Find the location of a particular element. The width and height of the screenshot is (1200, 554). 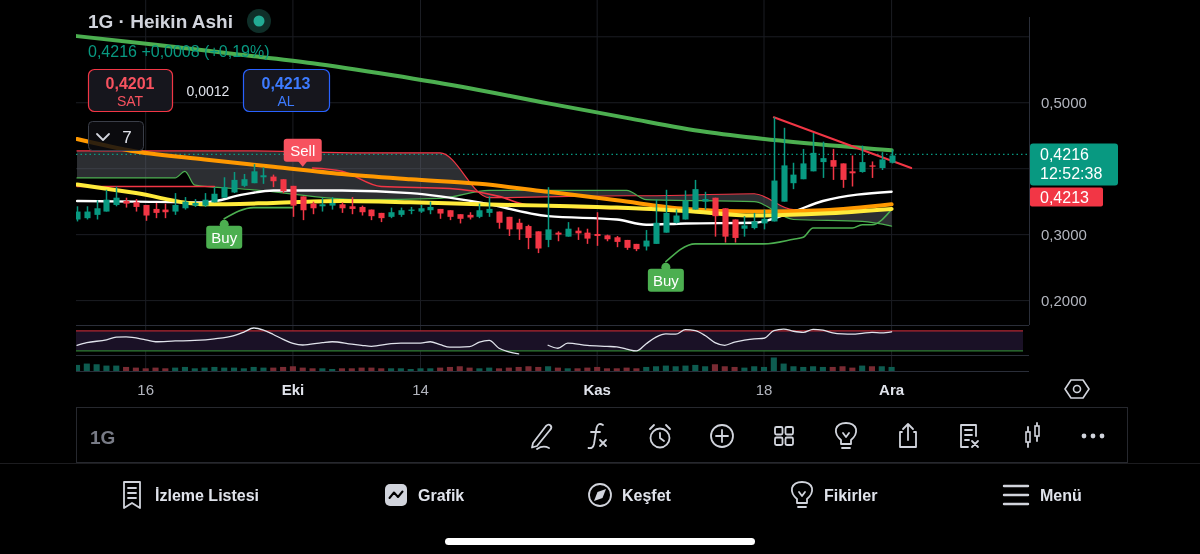

text: 12:52:38 is located at coordinates (1071, 173).